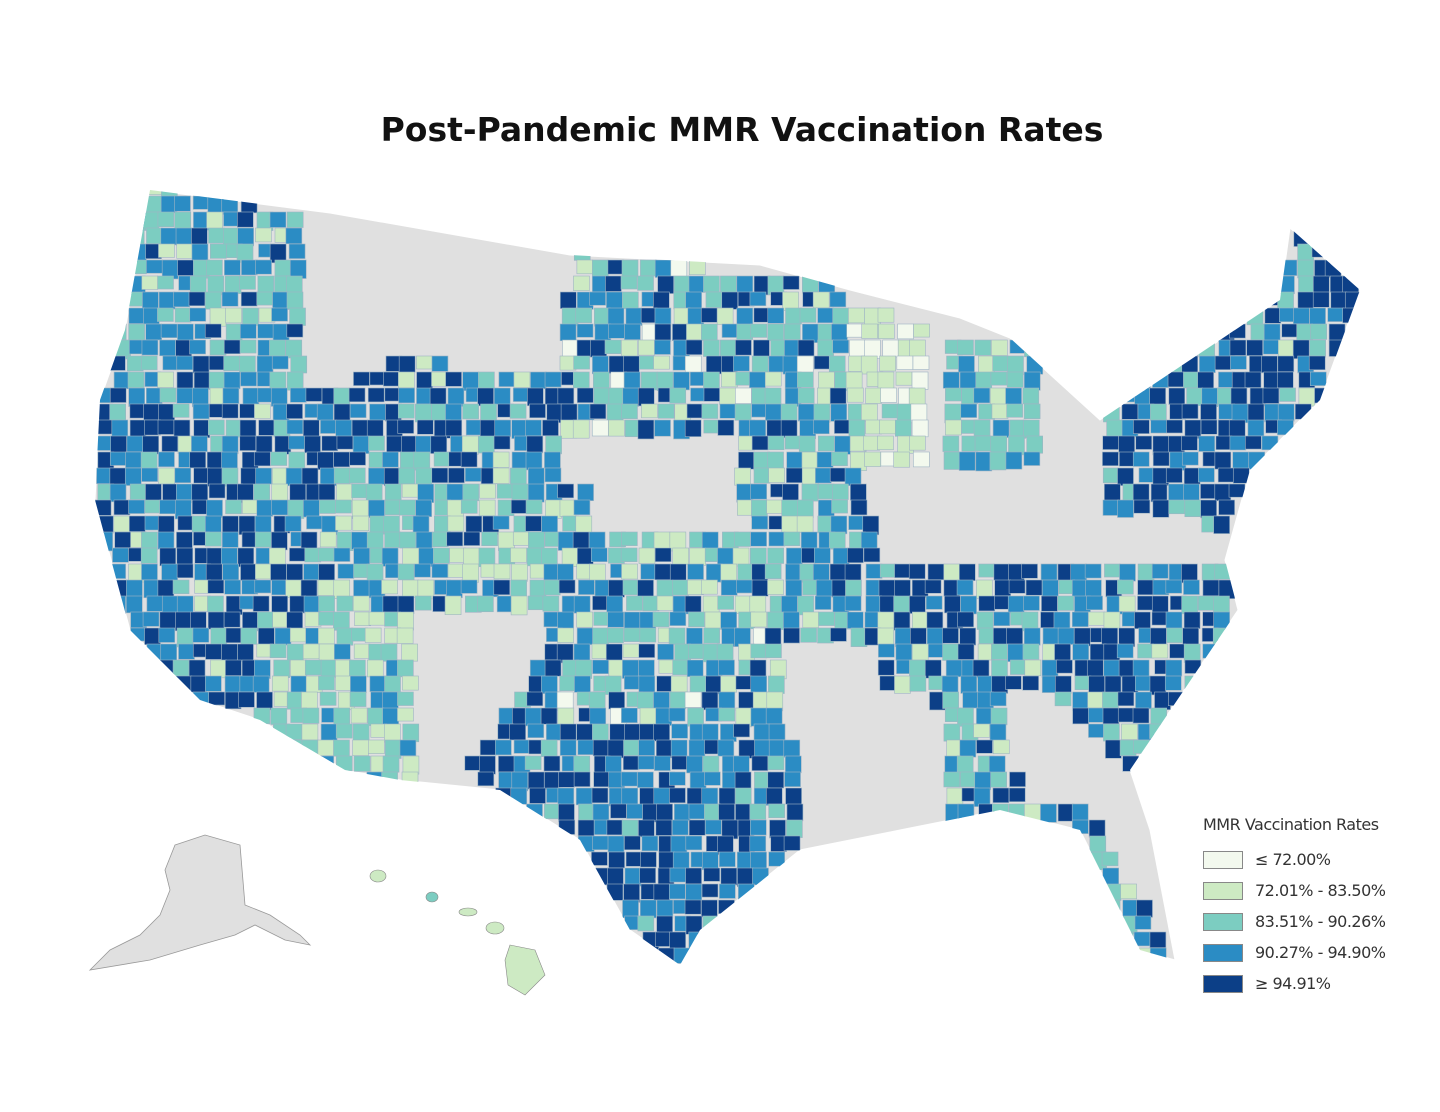 The image size is (1440, 1112). I want to click on legend-item: 90.27% - 94.90%, so click(1294, 952).